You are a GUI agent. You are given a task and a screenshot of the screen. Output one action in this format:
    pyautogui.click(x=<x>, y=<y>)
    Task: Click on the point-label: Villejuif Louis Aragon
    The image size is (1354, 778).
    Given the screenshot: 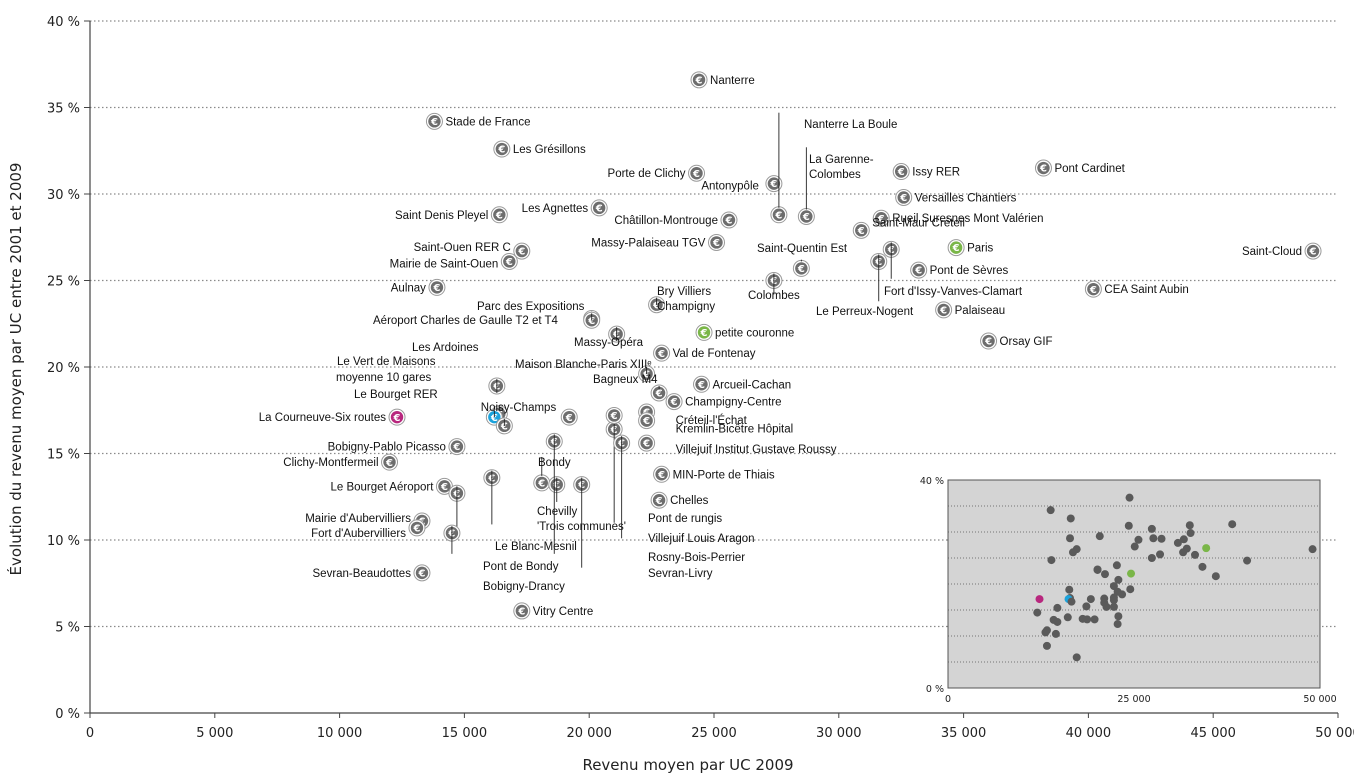 What is the action you would take?
    pyautogui.click(x=701, y=539)
    